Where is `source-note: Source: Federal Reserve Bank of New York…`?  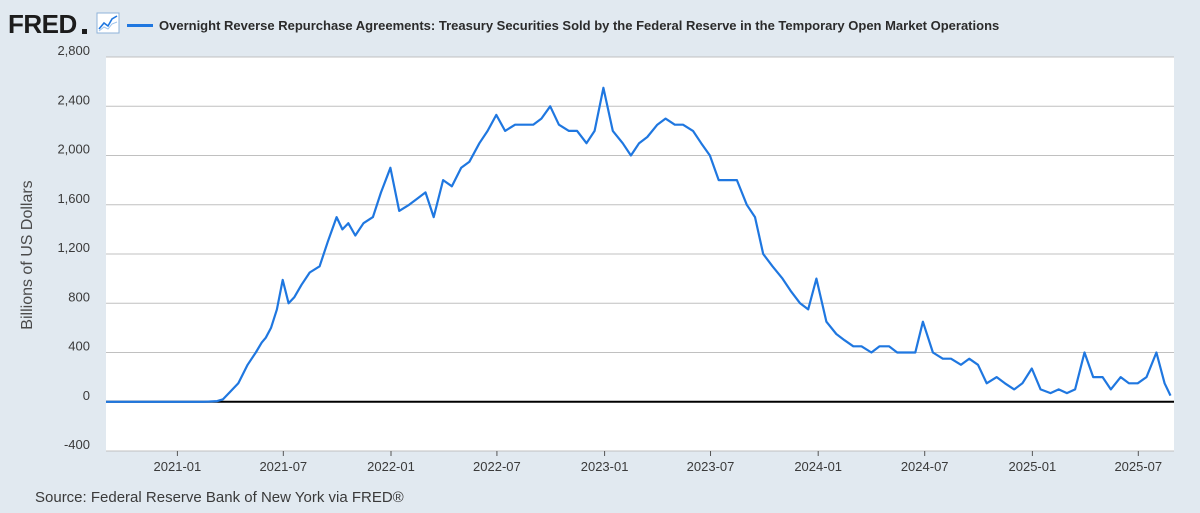
source-note: Source: Federal Reserve Bank of New York… is located at coordinates (219, 497).